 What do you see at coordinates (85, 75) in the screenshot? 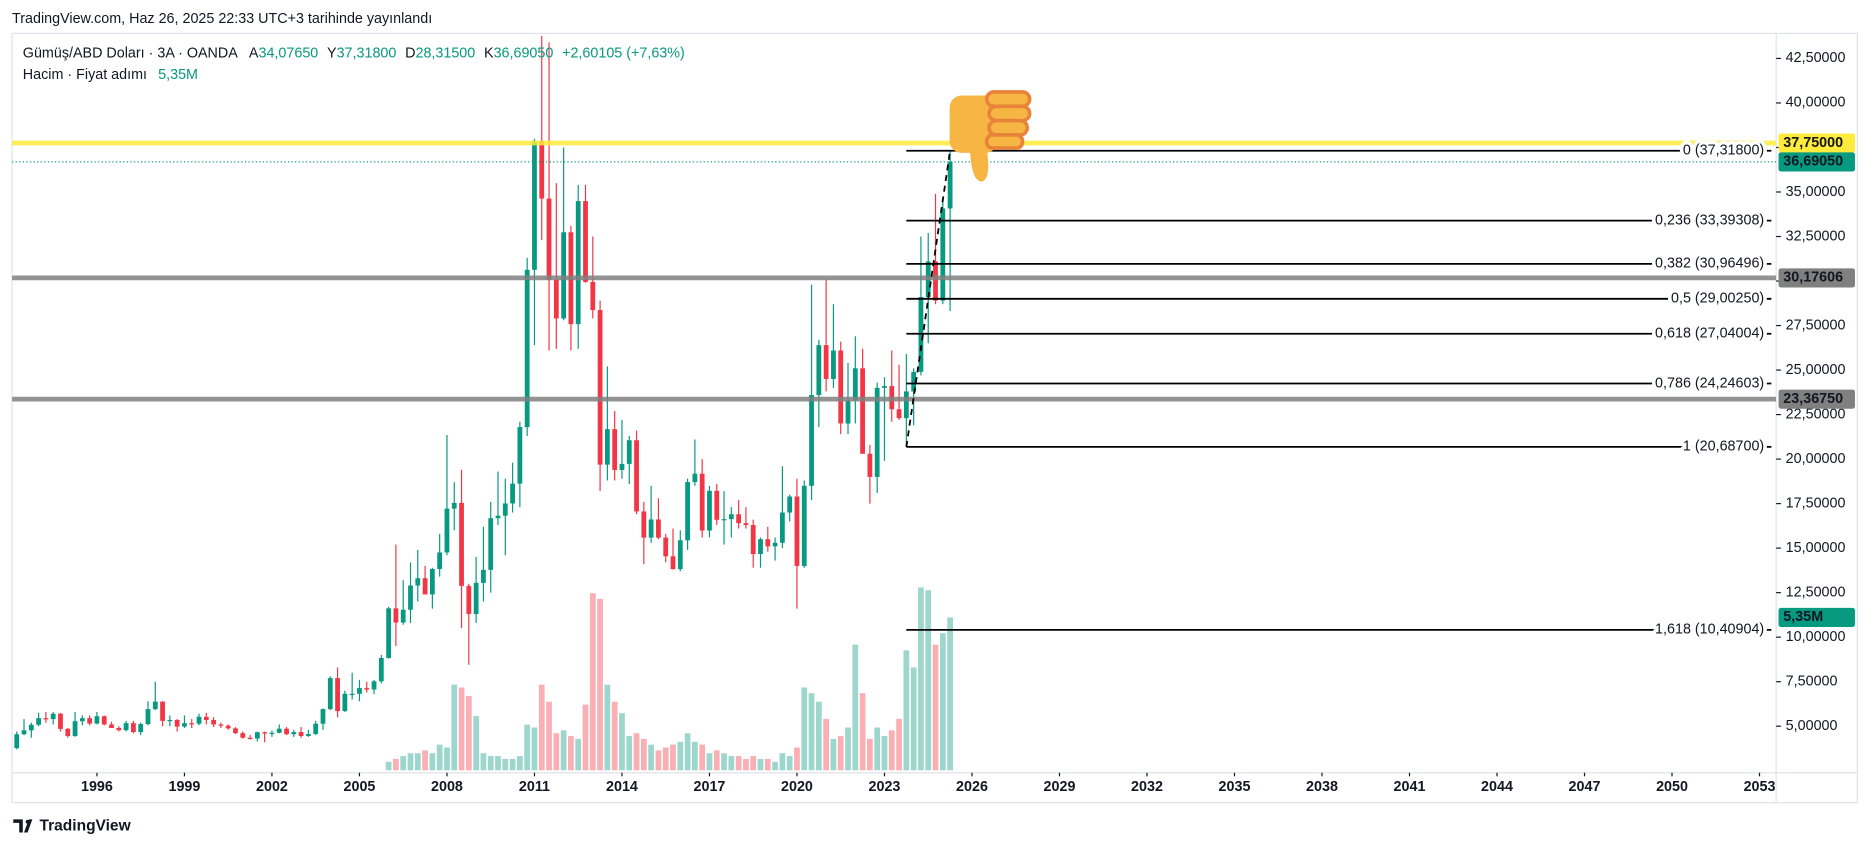
I see `volume-legend-label: Hacim · Fiyat adımı` at bounding box center [85, 75].